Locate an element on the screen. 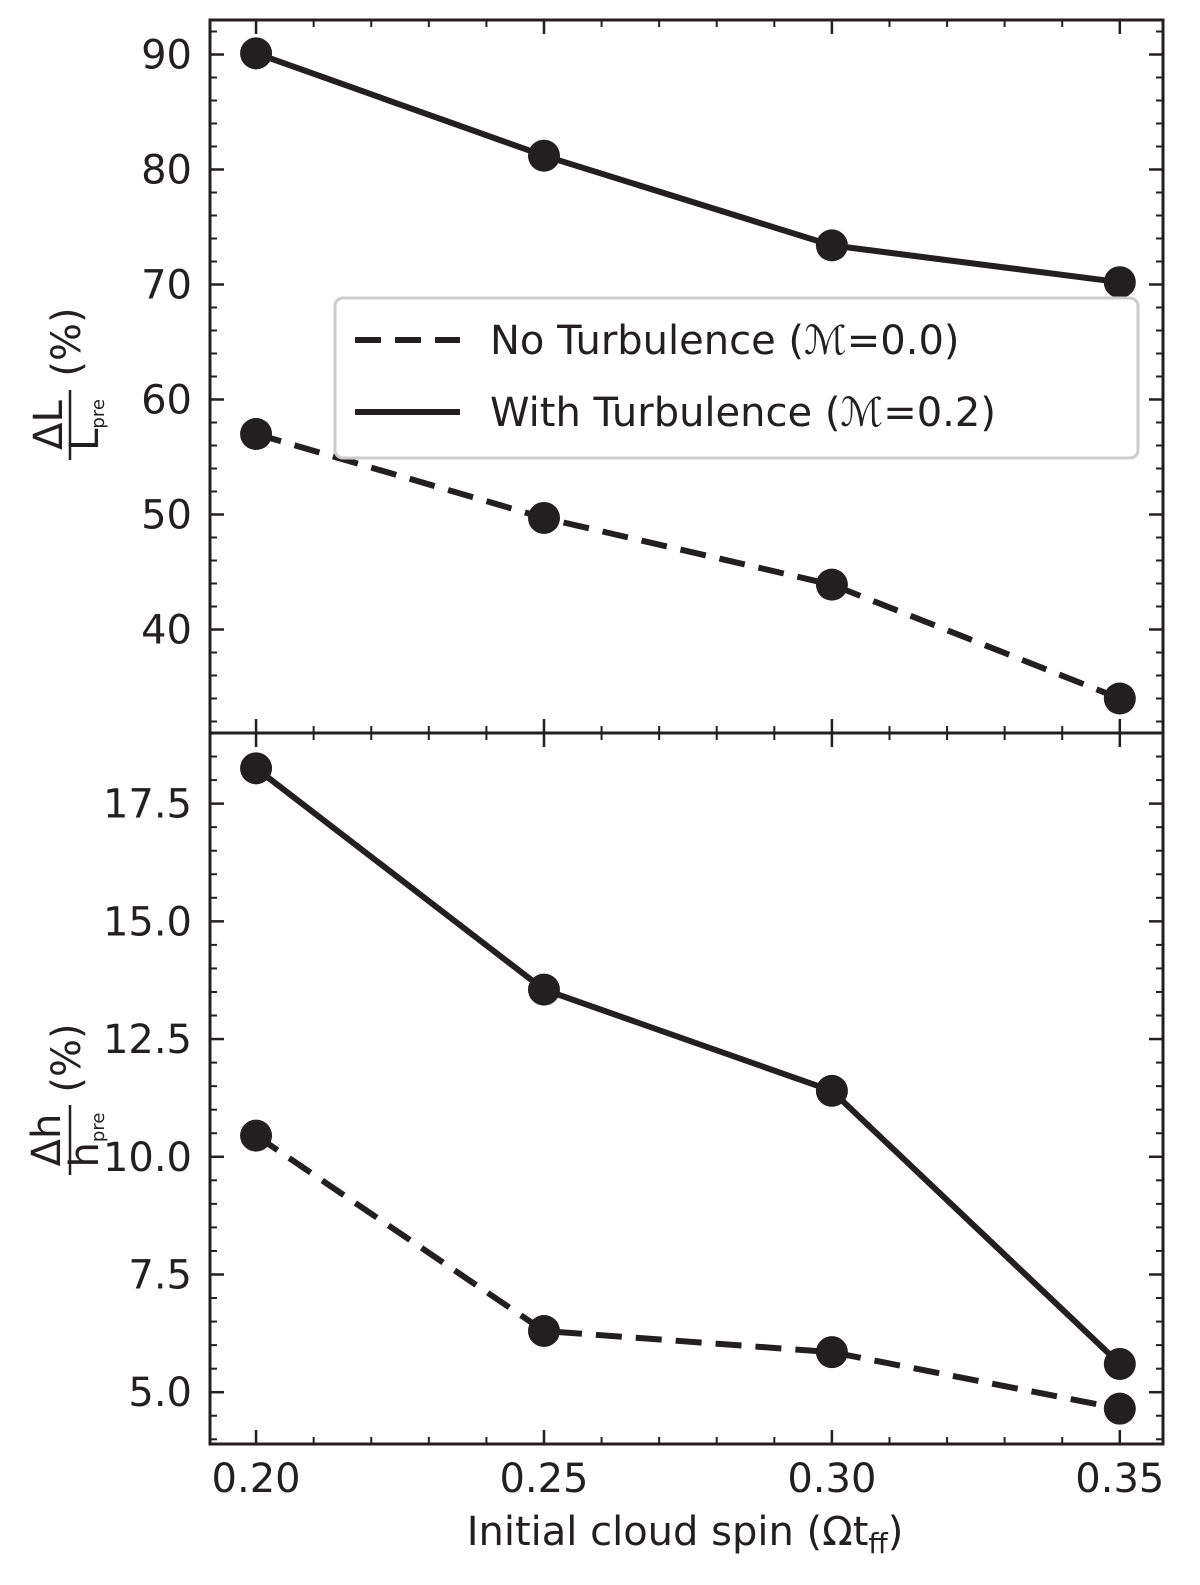  top-ylabel-den-main: L is located at coordinates (85, 439).